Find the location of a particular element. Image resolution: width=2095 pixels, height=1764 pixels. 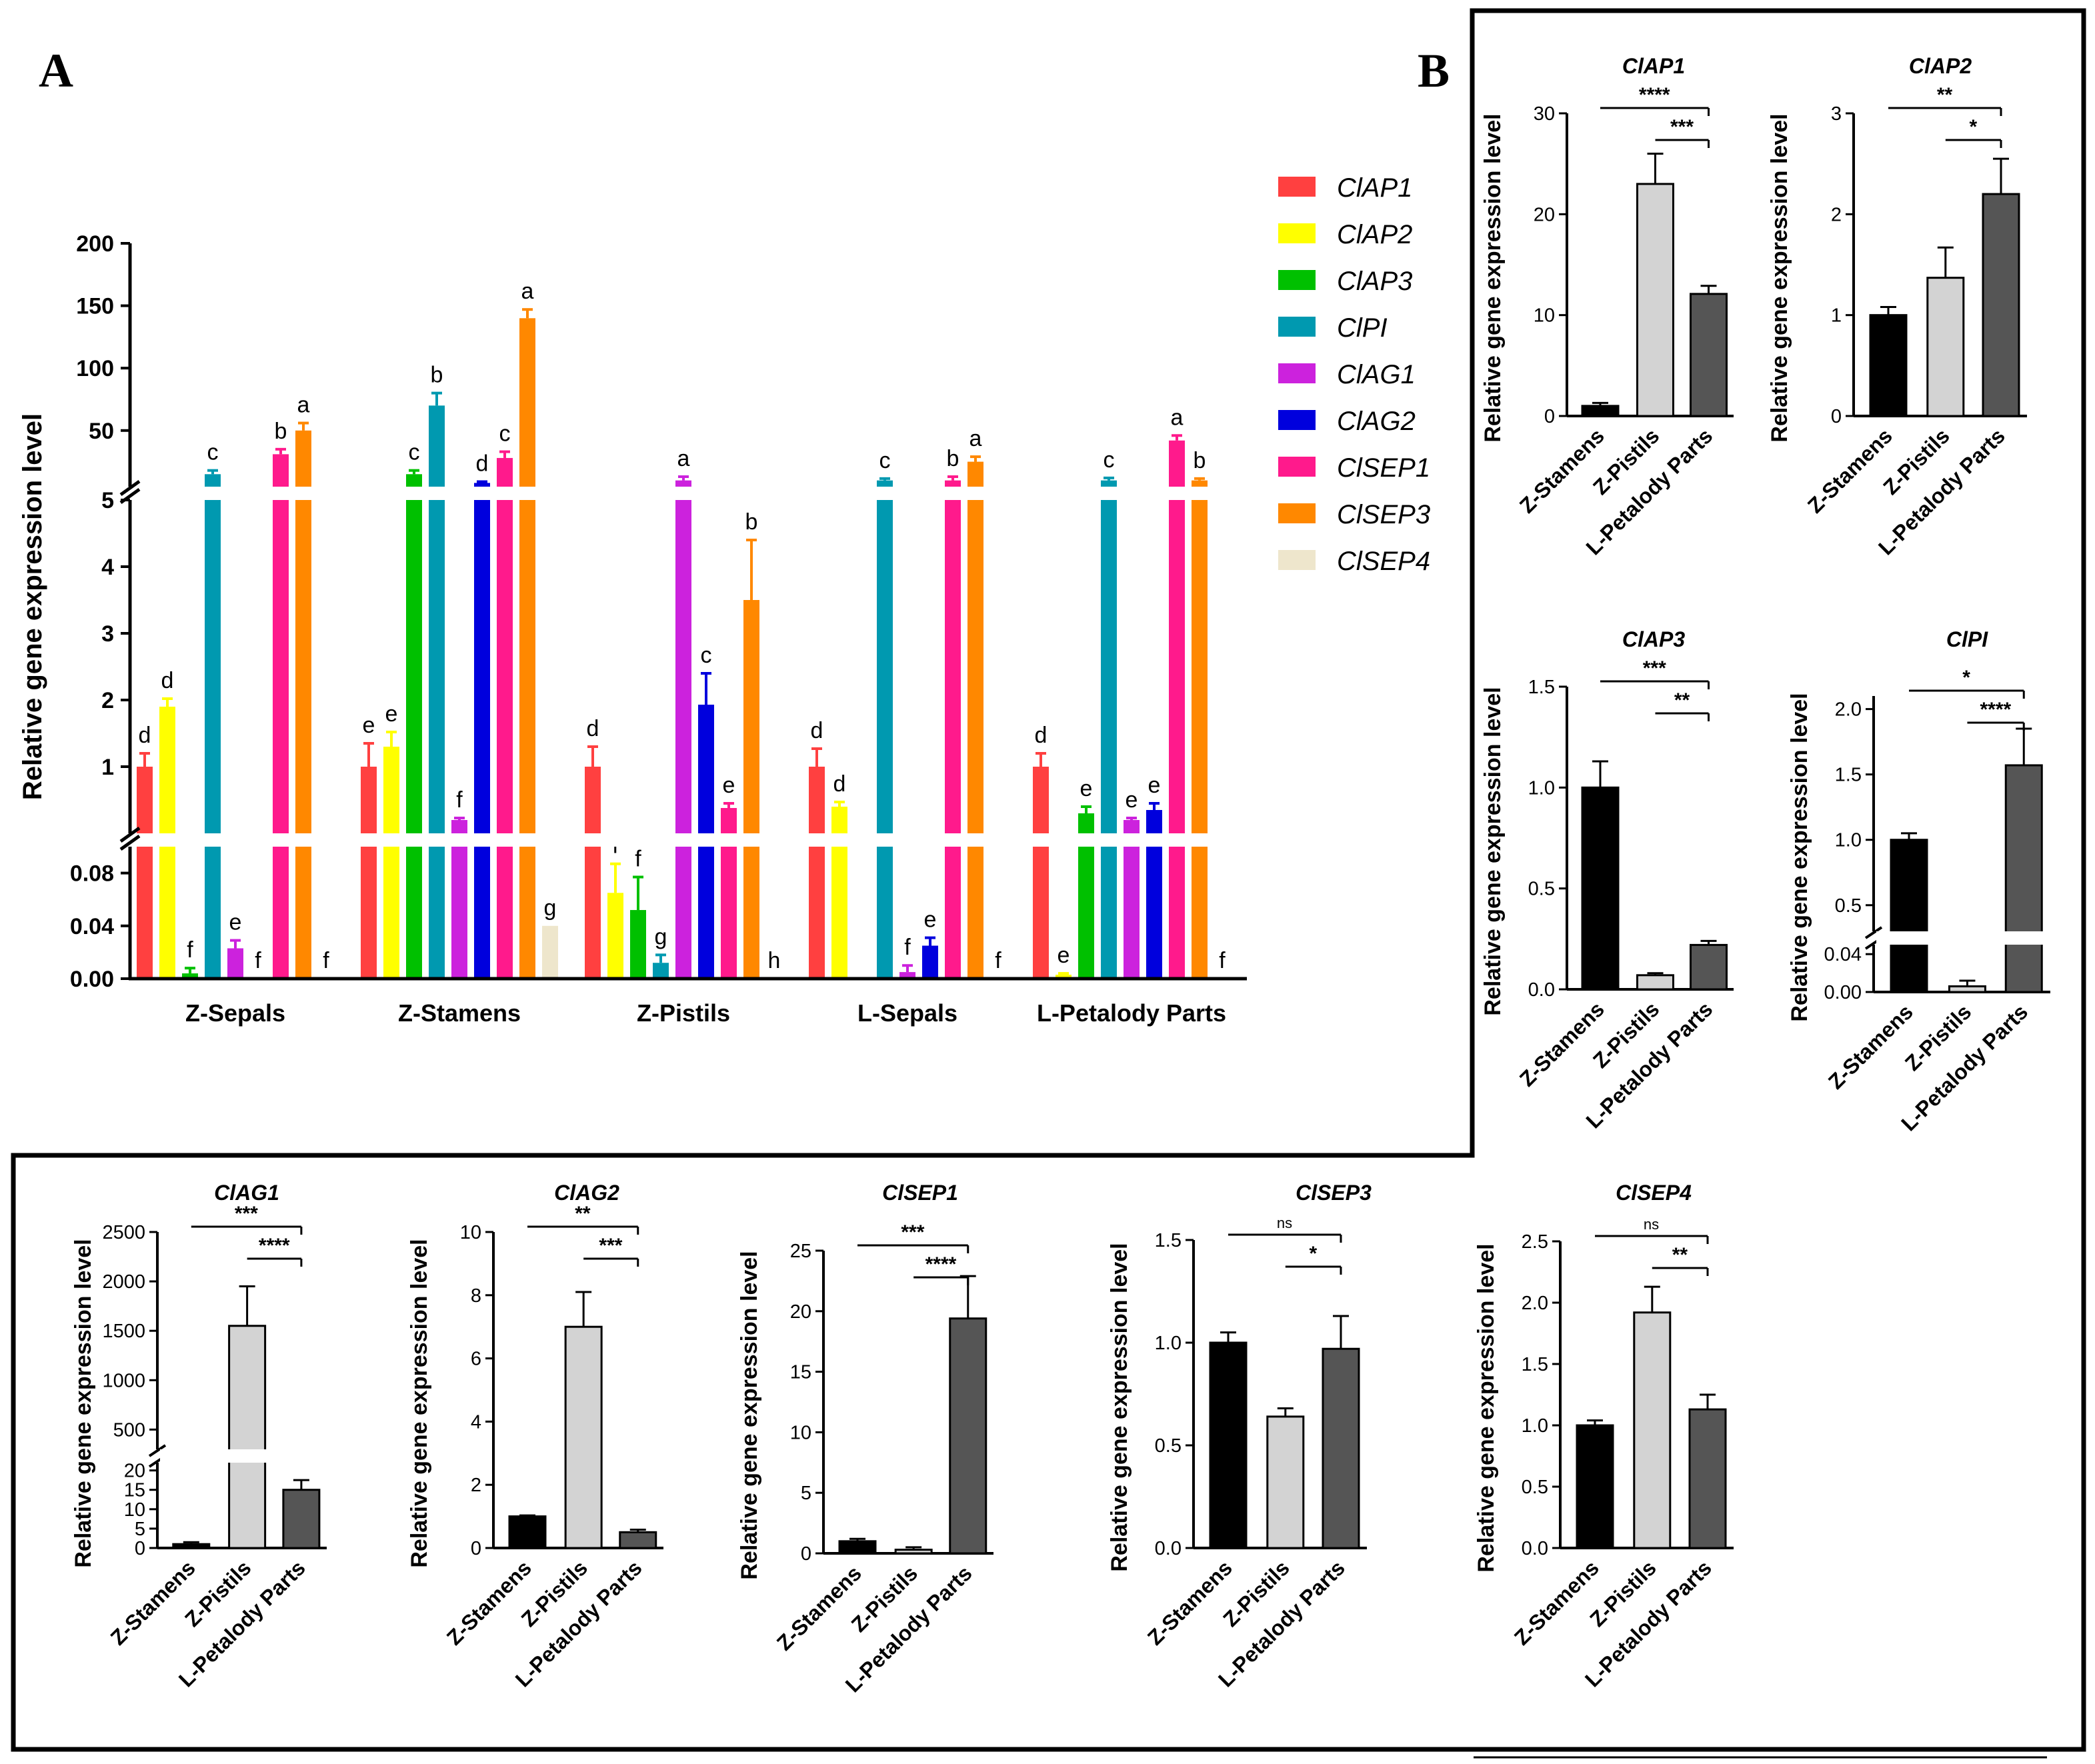

y-tick-label: 0.00 is located at coordinates (92, 979).